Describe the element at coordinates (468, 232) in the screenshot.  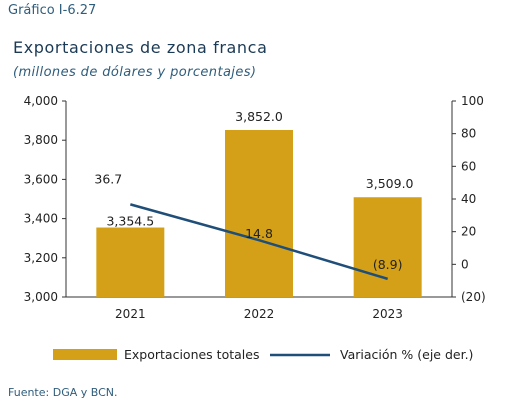
I see `y-right-tick-label: 20` at that location.